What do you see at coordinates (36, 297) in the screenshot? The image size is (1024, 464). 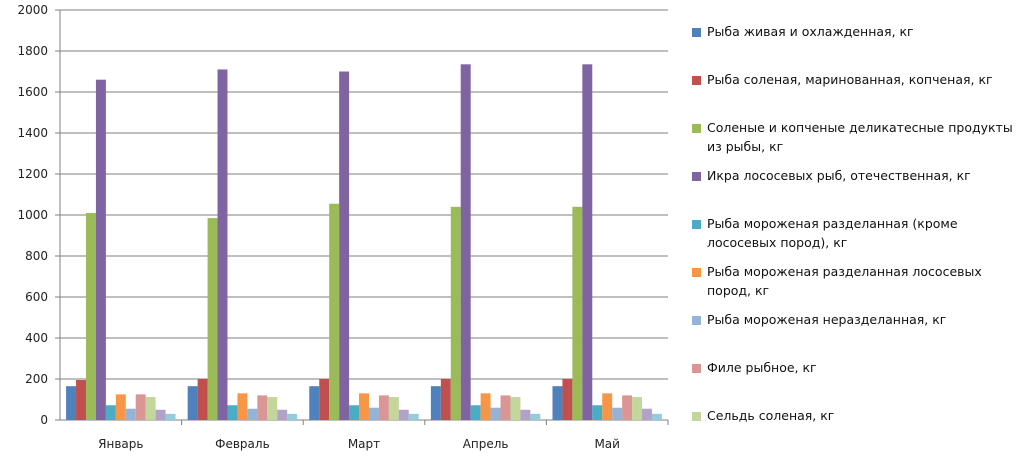 I see `y-tick-label-3: 600` at bounding box center [36, 297].